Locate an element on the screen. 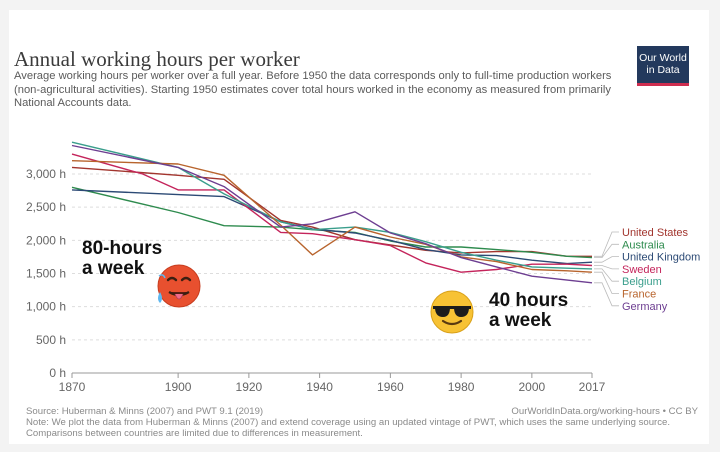 The image size is (720, 452). legend-item-united-states: United States is located at coordinates (655, 233).